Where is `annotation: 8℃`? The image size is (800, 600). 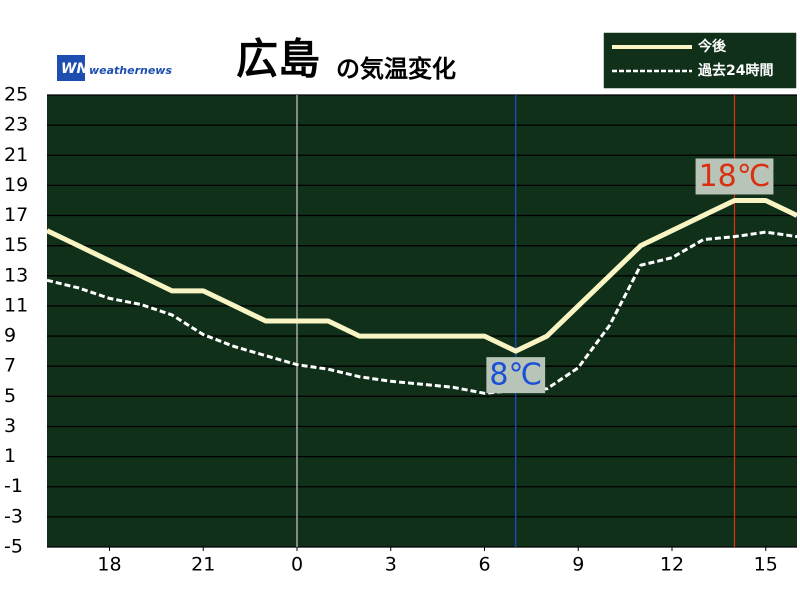 annotation: 8℃ is located at coordinates (516, 375).